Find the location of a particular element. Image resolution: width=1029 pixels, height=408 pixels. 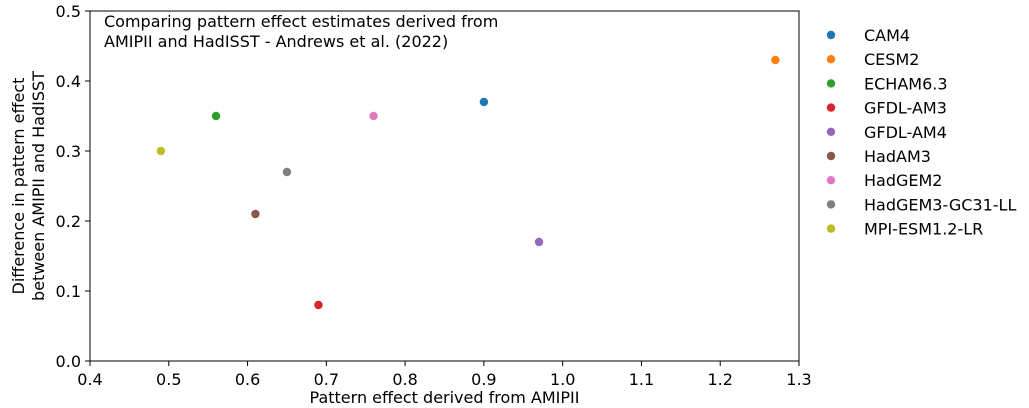

point-cesm2 is located at coordinates (775, 60).